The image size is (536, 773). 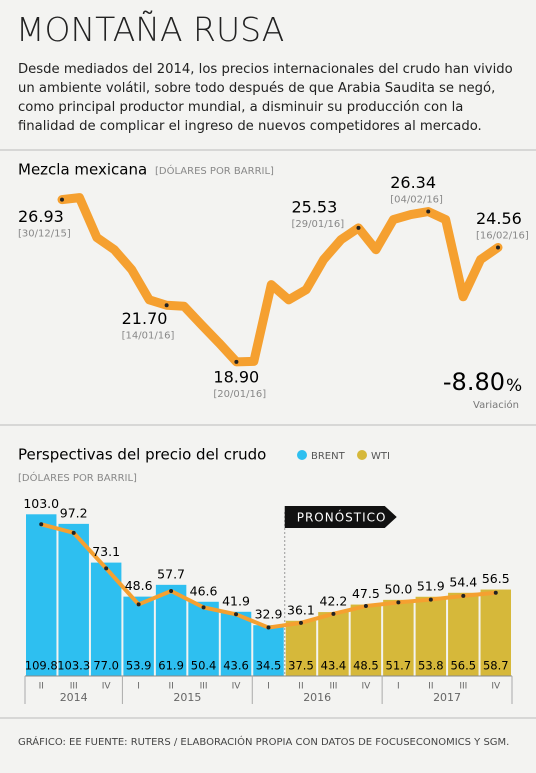 I want to click on title: MONTAÑA RUSA, so click(x=150, y=29).